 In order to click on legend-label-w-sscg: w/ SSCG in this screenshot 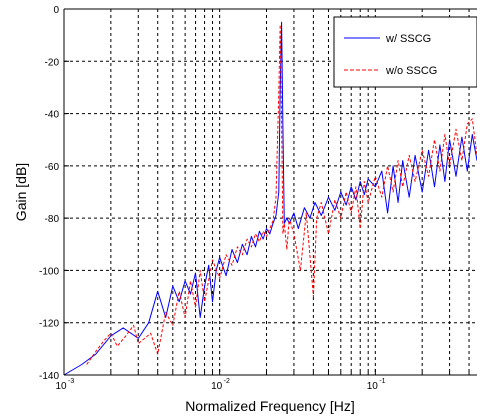, I will do `click(408, 39)`.